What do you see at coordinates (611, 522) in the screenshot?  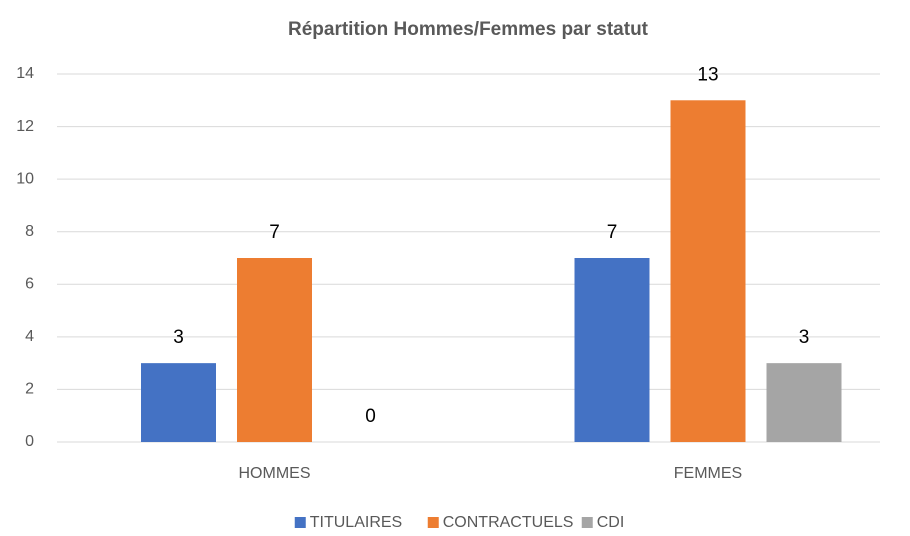 I see `legend-label: CDI` at bounding box center [611, 522].